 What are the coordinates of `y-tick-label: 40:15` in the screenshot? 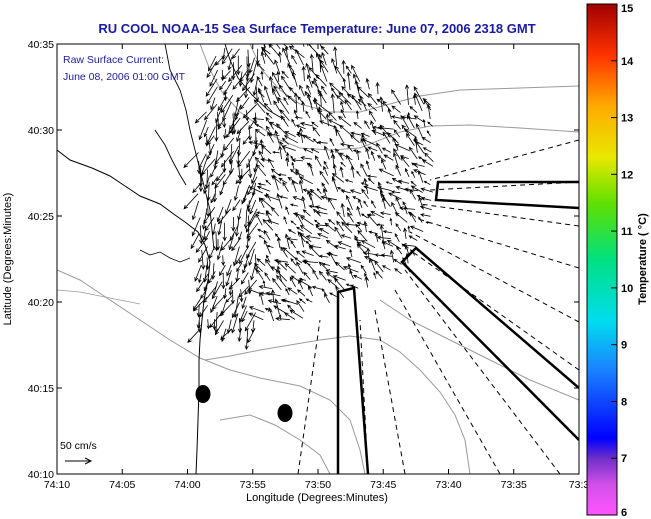 It's located at (41, 389).